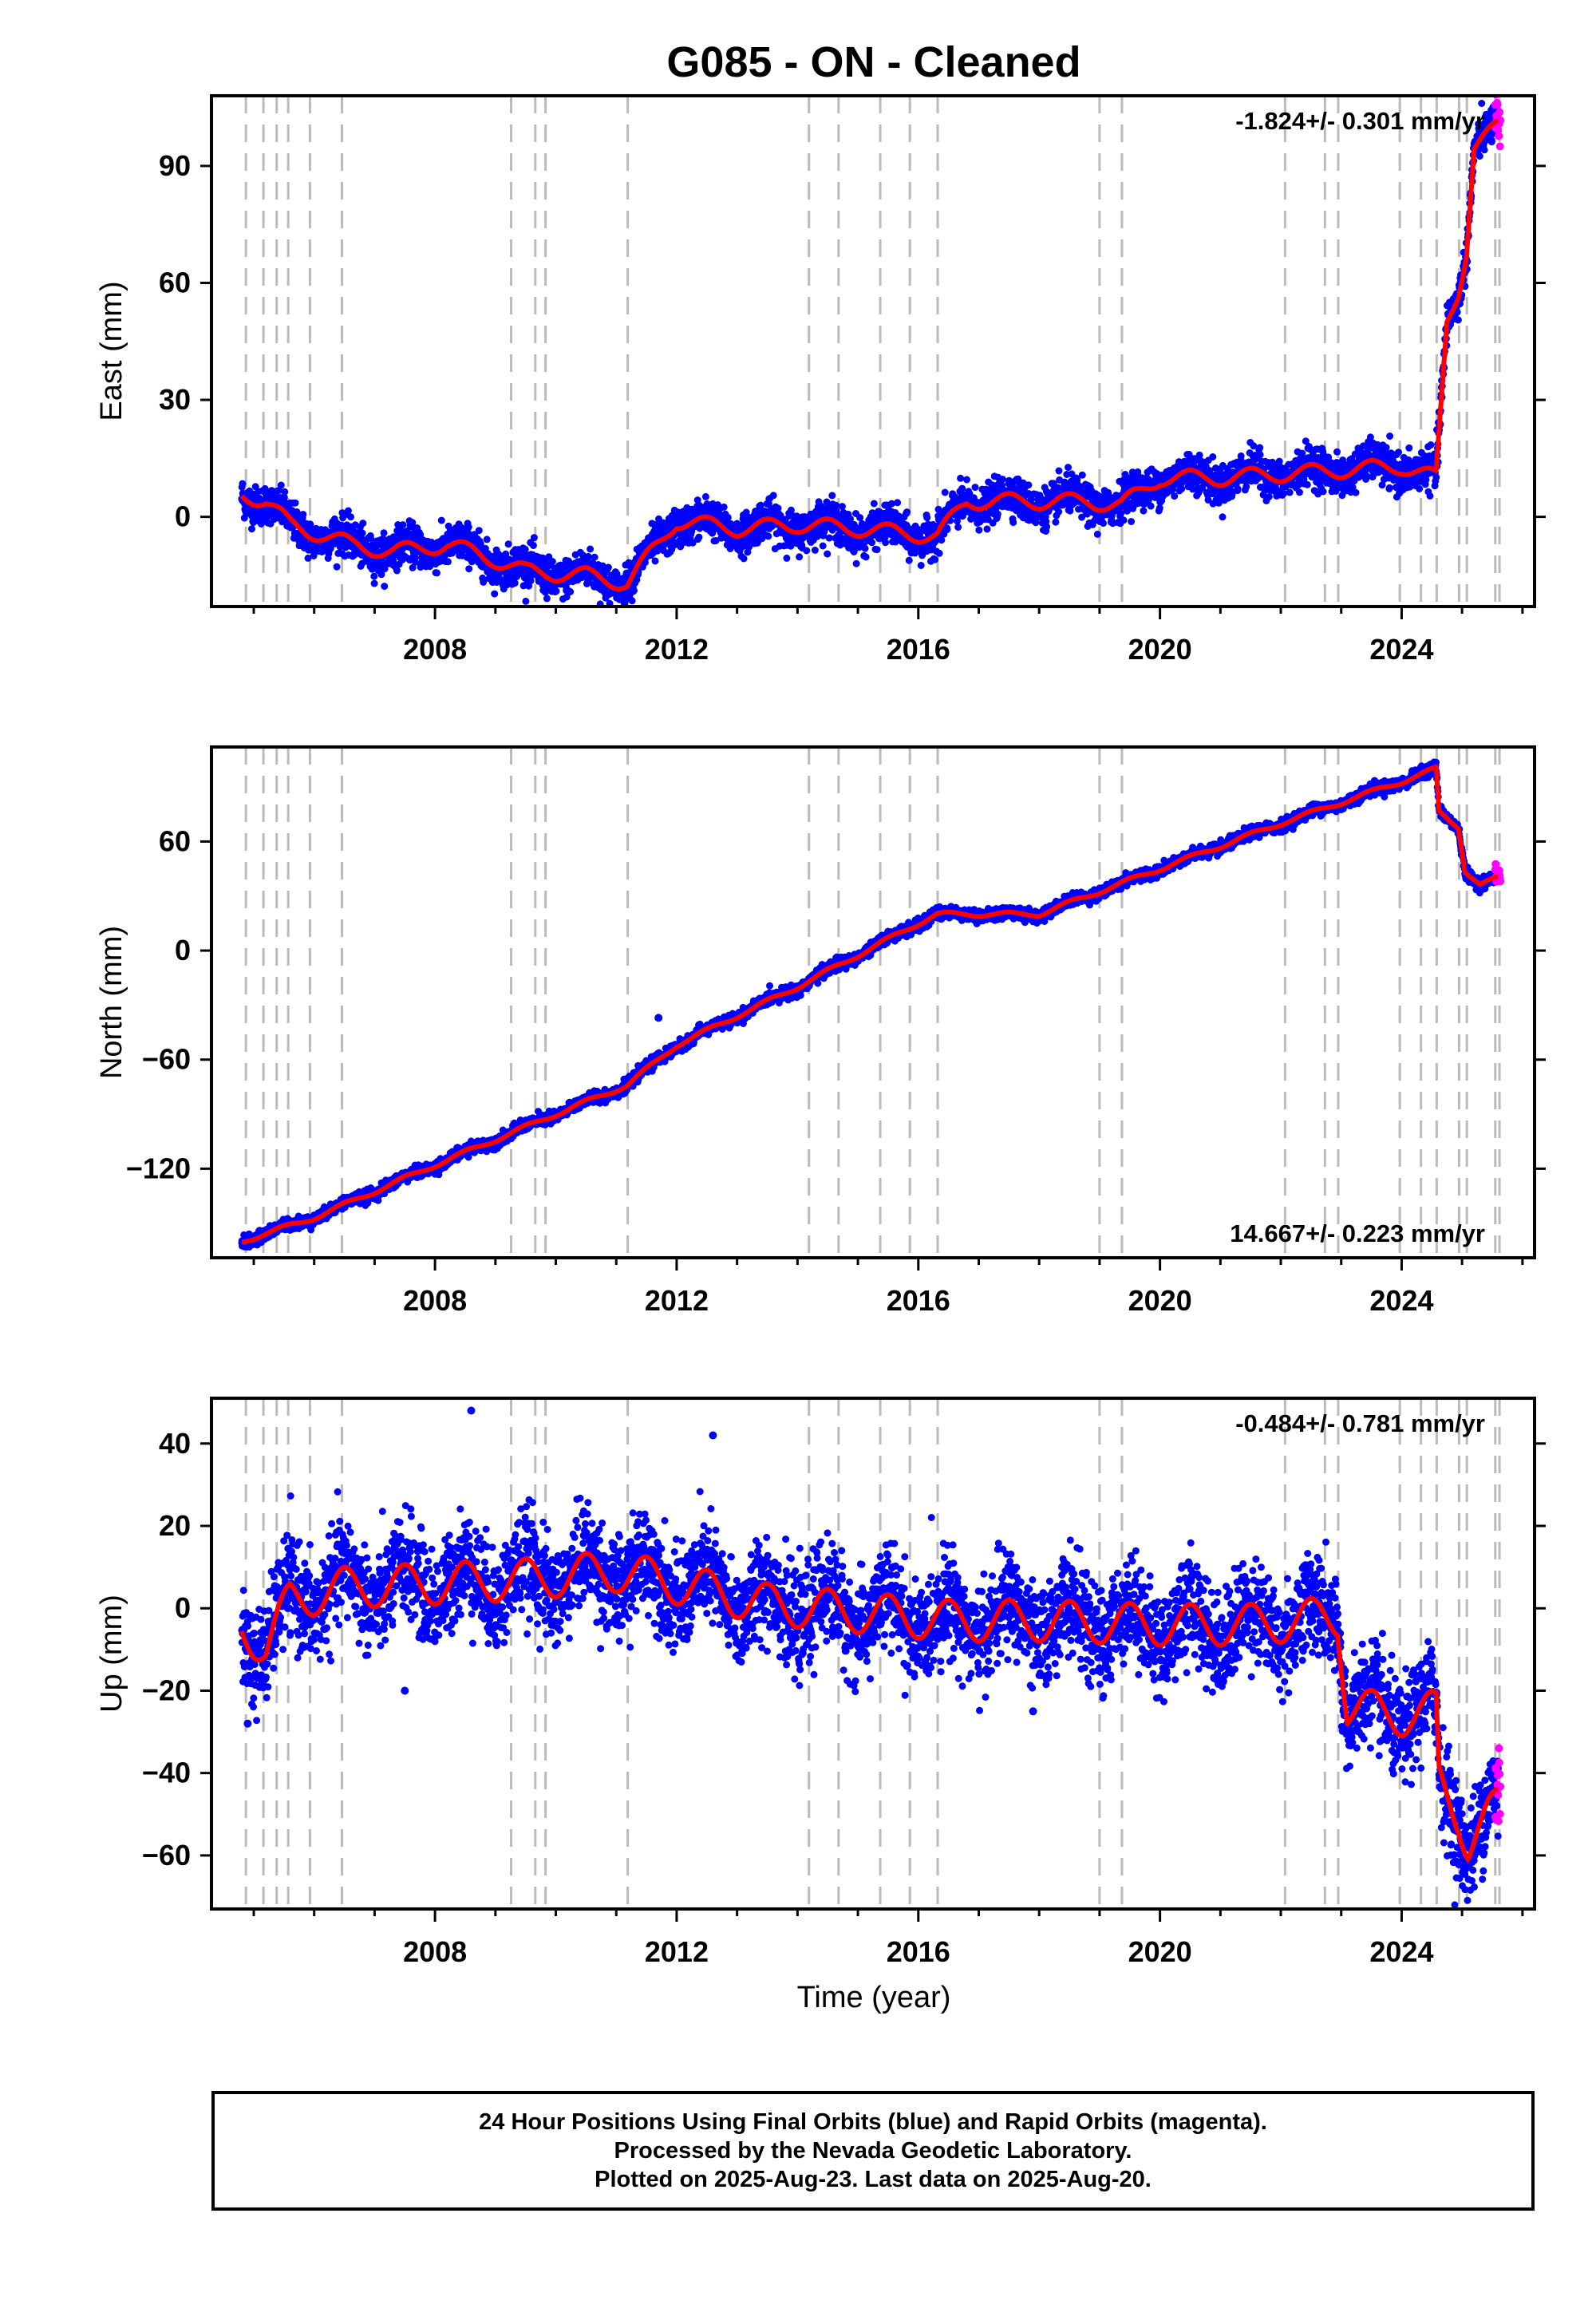  What do you see at coordinates (175, 165) in the screenshot?
I see `y-tick-label: 90` at bounding box center [175, 165].